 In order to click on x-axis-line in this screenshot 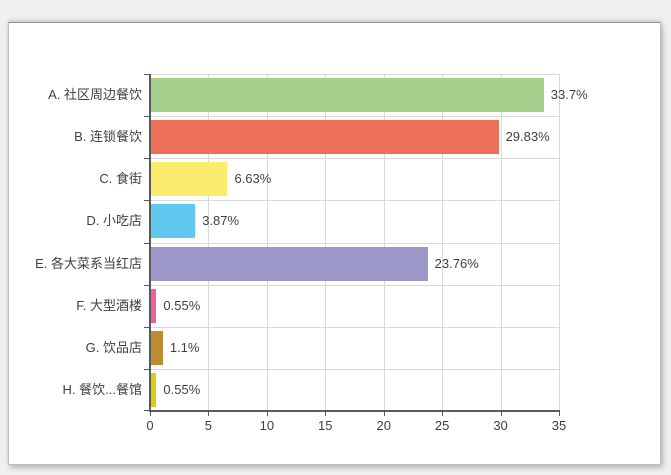, I will do `click(354, 411)`.